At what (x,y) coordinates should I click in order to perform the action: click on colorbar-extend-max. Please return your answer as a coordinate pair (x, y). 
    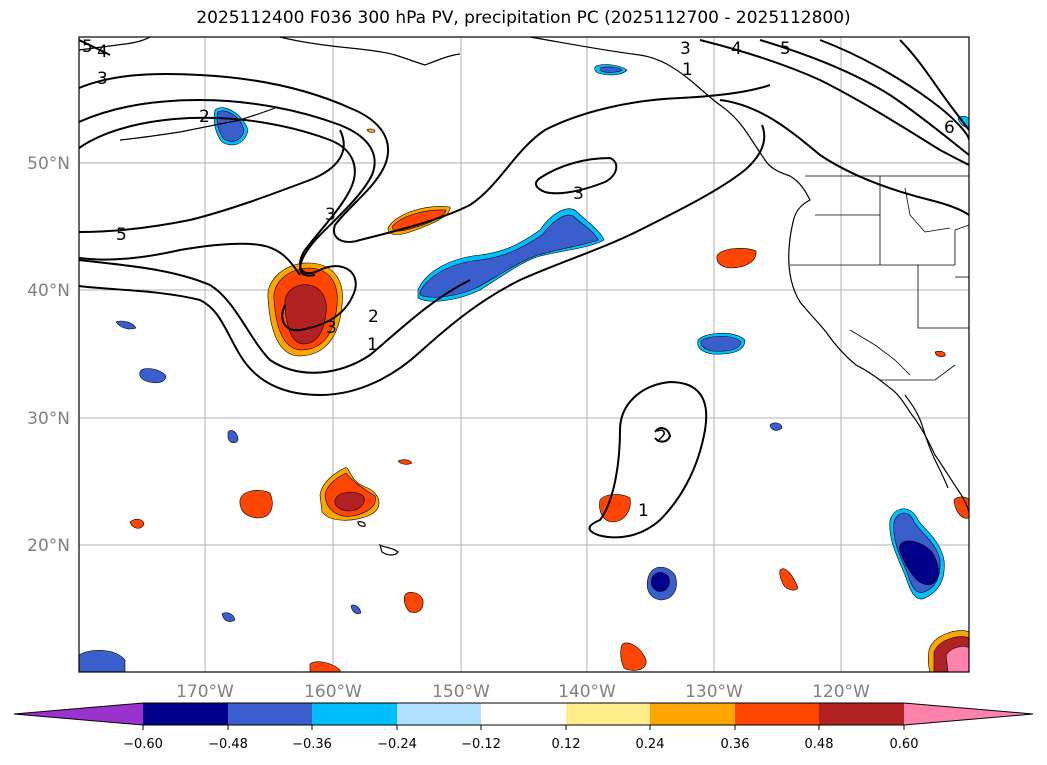
    Looking at the image, I should click on (968, 714).